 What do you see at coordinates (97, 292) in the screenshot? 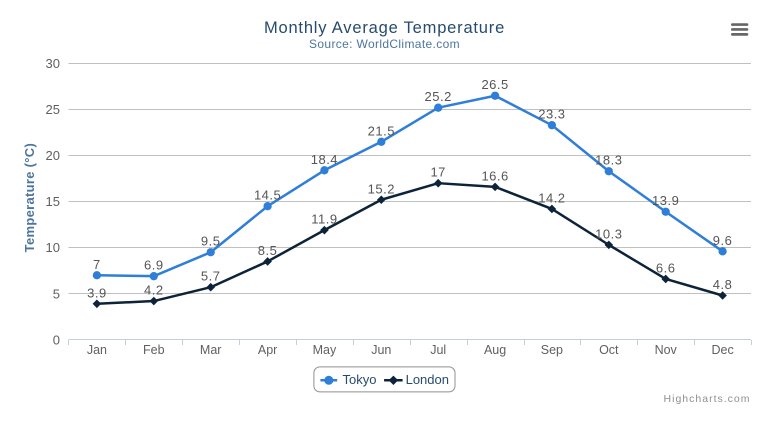
I see `svg-text: 3.9` at bounding box center [97, 292].